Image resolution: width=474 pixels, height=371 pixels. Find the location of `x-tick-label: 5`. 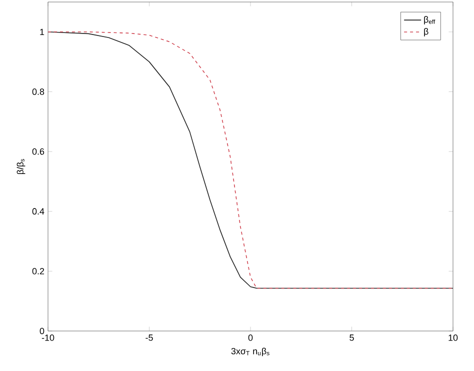

x-tick-label: 5 is located at coordinates (352, 337).